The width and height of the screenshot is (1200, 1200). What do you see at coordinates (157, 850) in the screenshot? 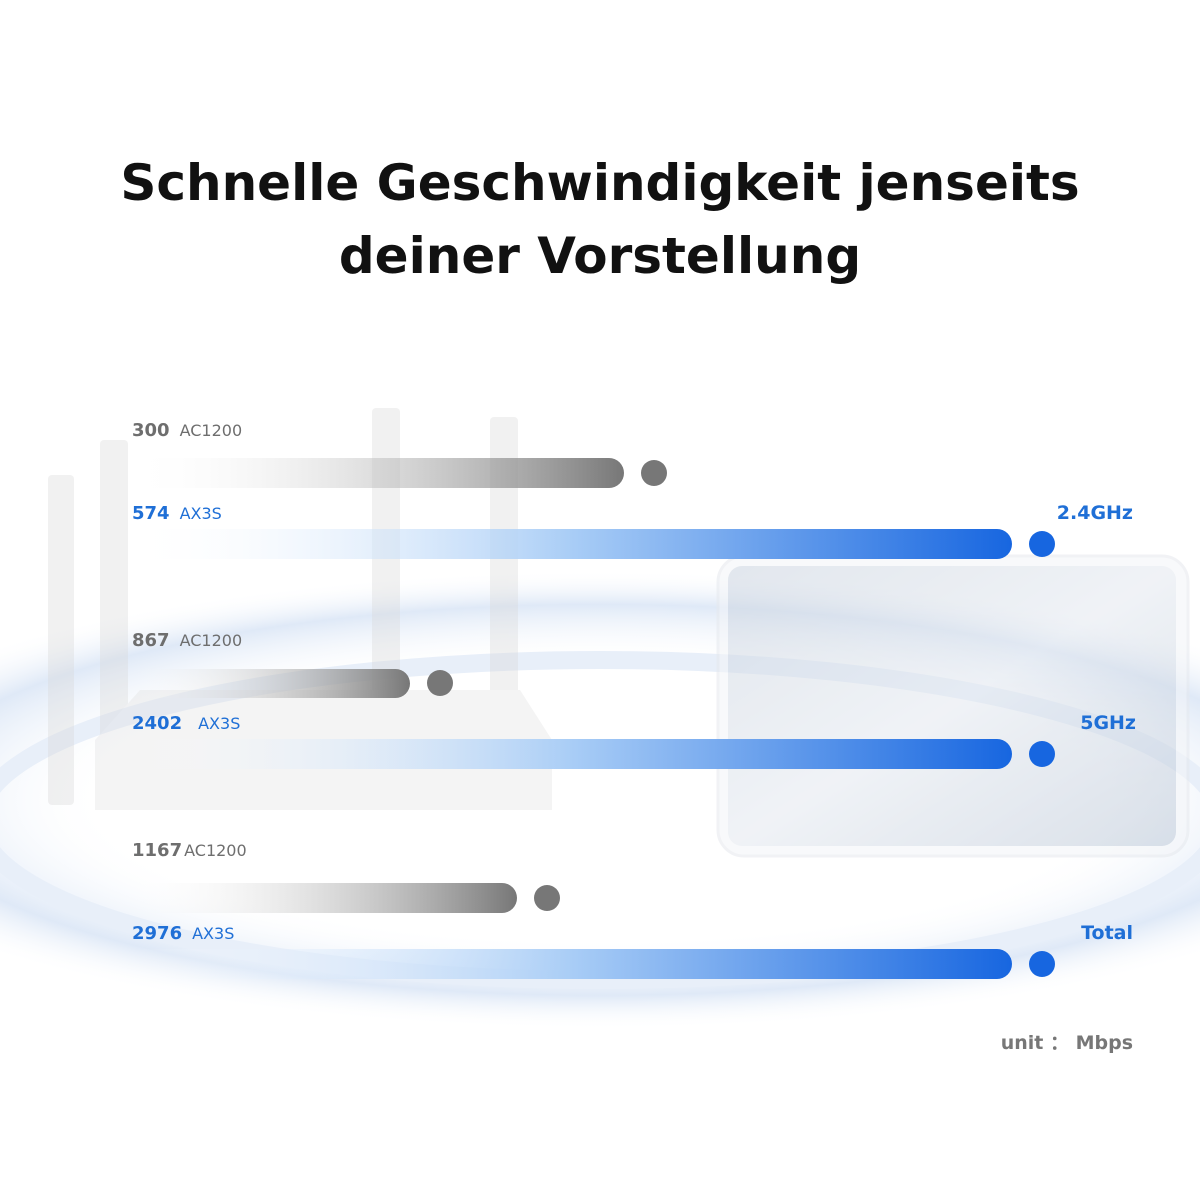
I see `speed-value: 1167` at bounding box center [157, 850].